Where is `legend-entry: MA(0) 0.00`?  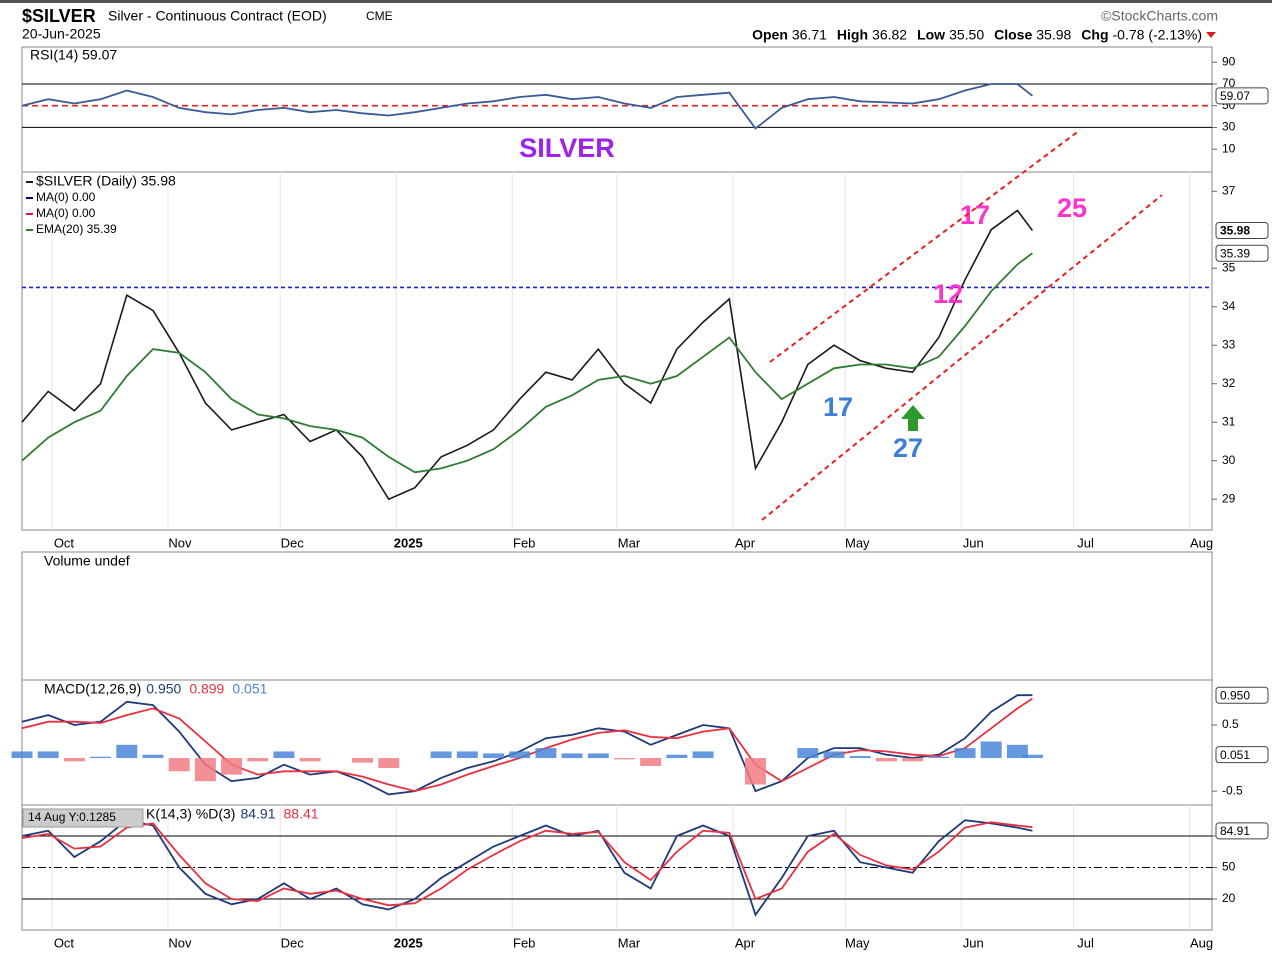
legend-entry: MA(0) 0.00 is located at coordinates (66, 213).